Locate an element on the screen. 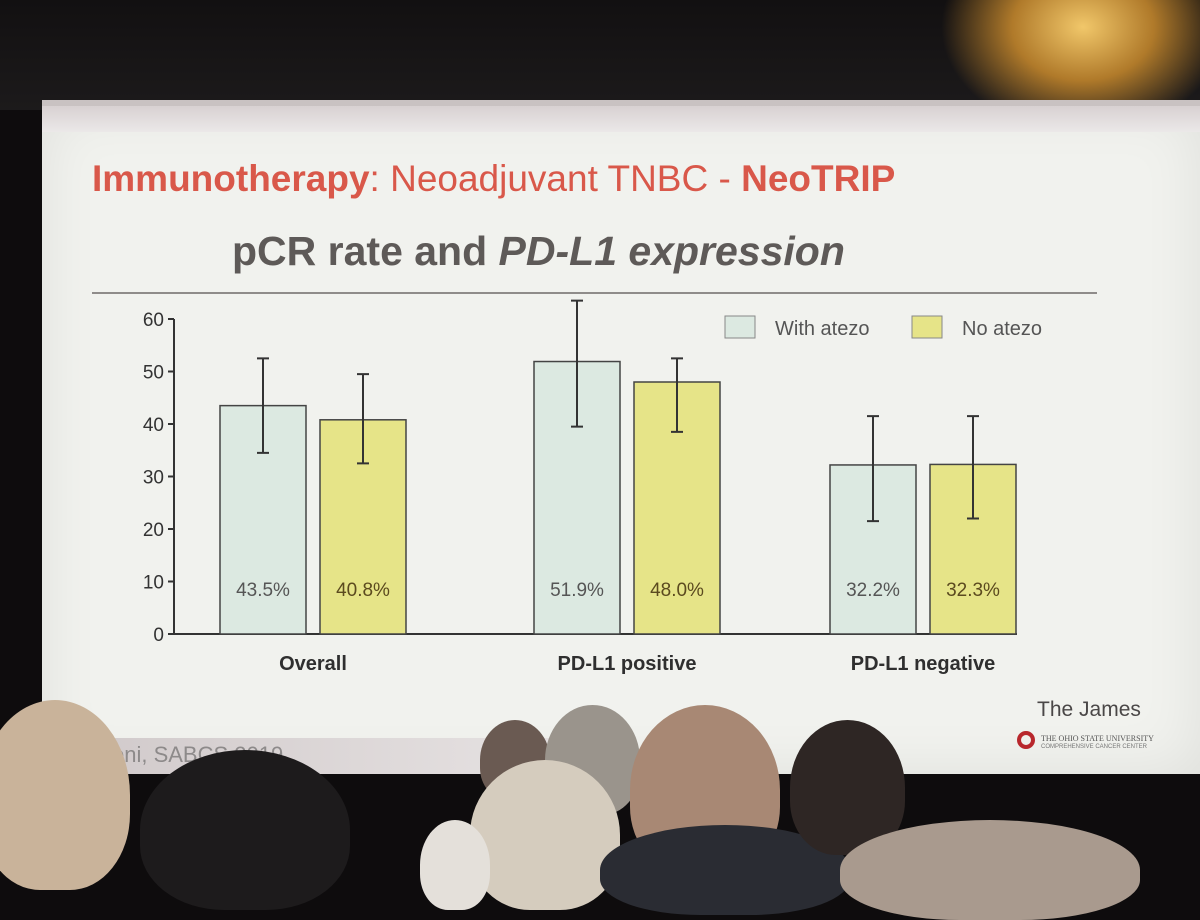 Image resolution: width=1200 pixels, height=920 pixels. y-tick-label: 20 is located at coordinates (153, 530).